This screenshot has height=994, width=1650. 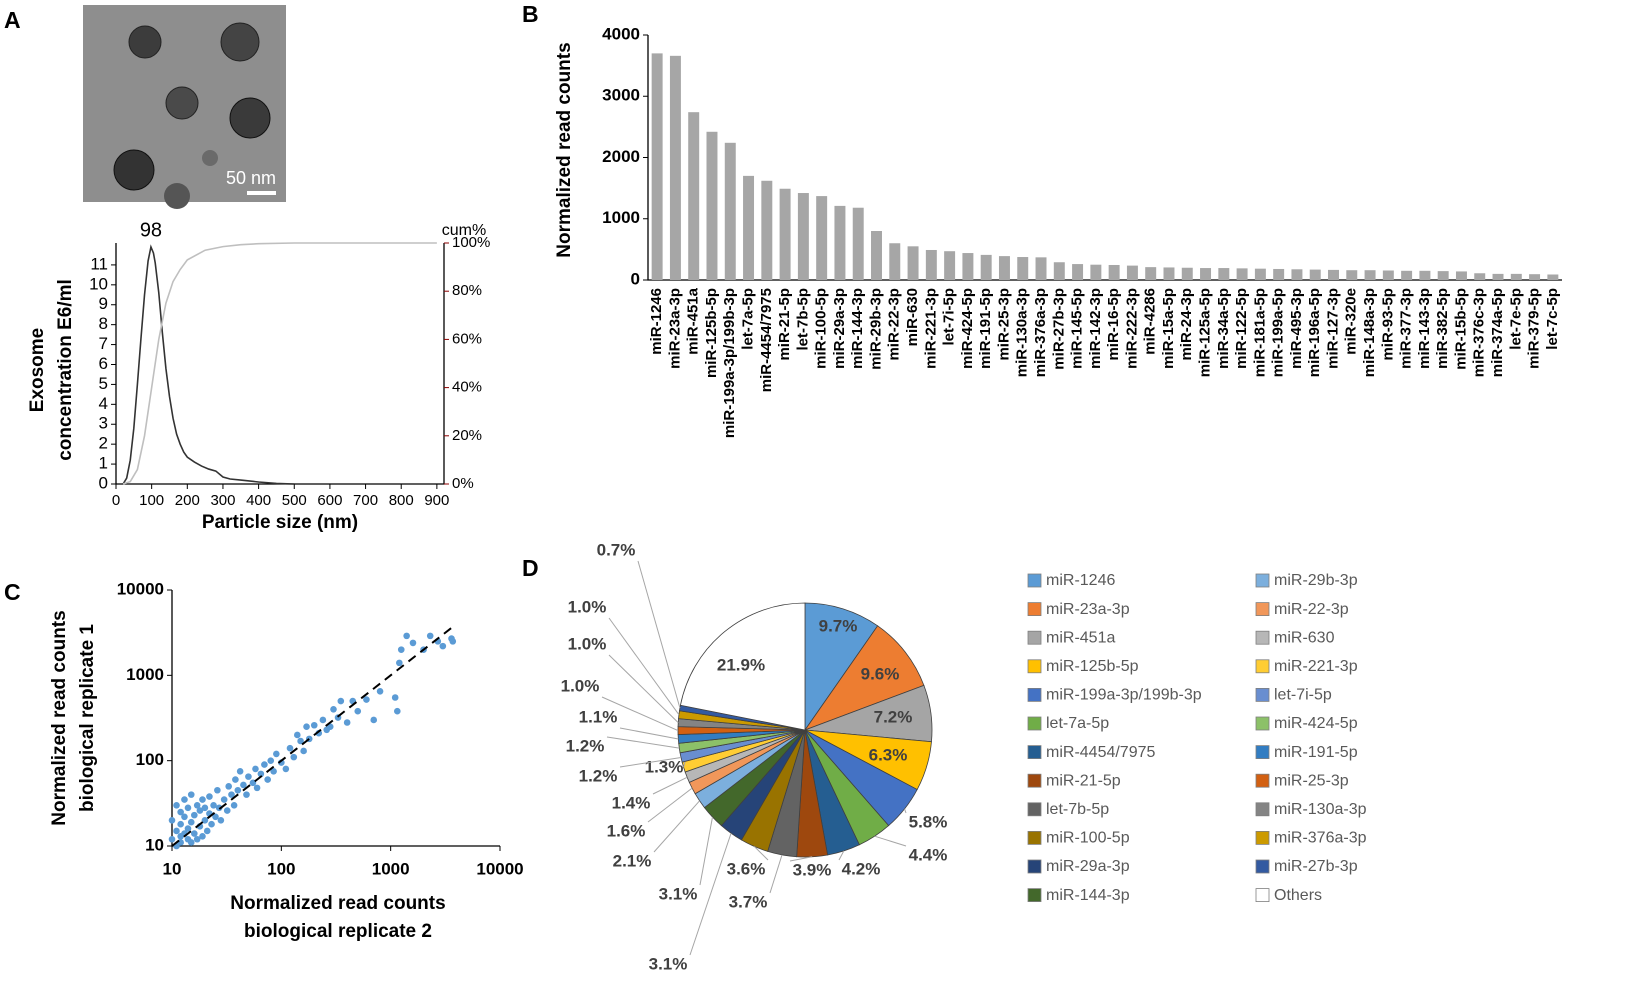 I want to click on y-tick-label: 1, so click(x=103, y=463).